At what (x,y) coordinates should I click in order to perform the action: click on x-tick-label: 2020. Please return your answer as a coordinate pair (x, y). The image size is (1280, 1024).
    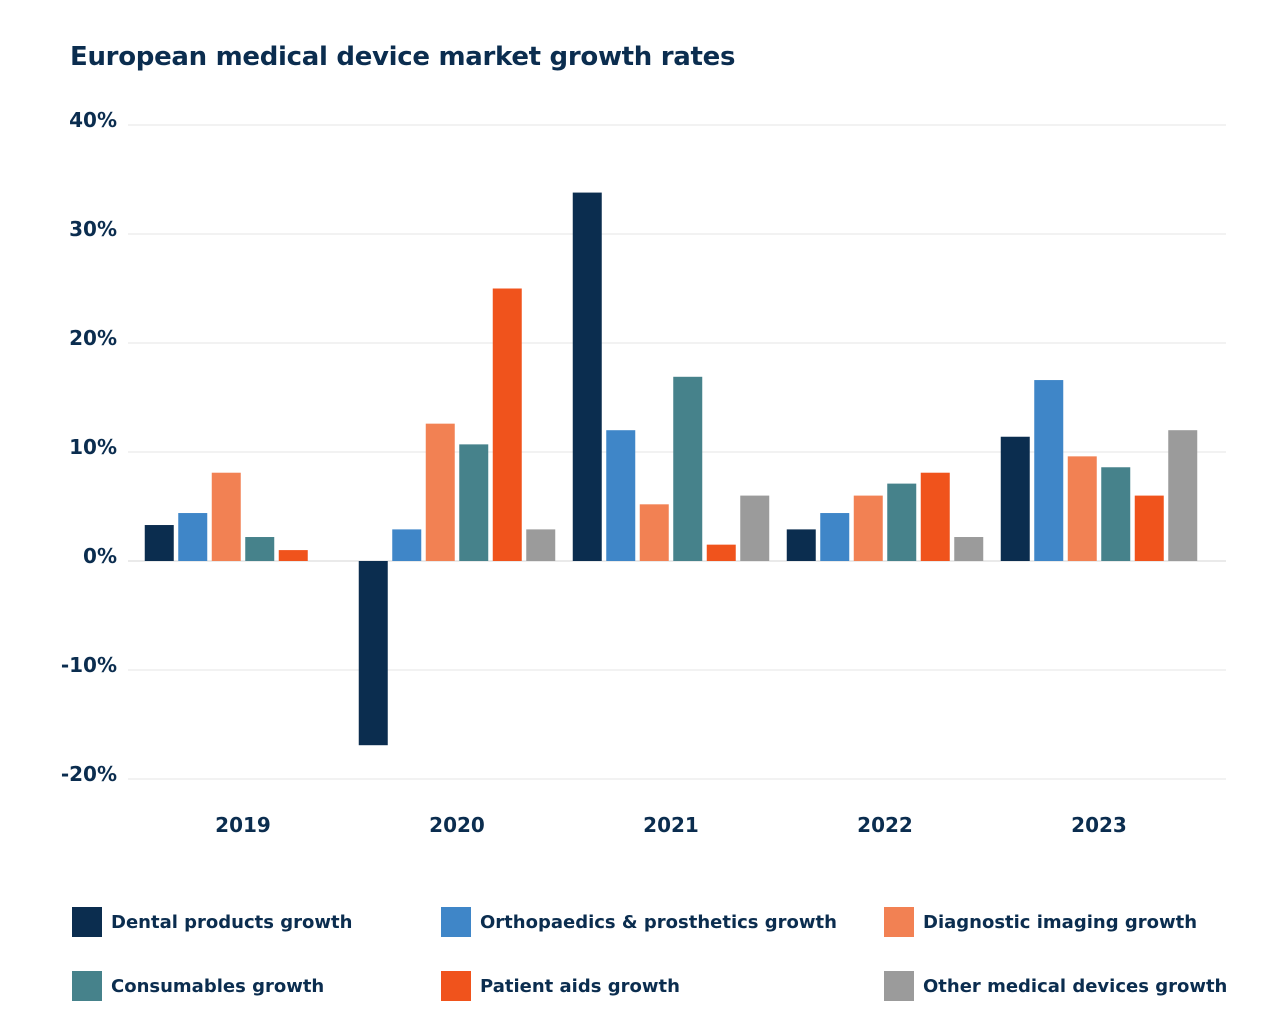
    Looking at the image, I should click on (457, 825).